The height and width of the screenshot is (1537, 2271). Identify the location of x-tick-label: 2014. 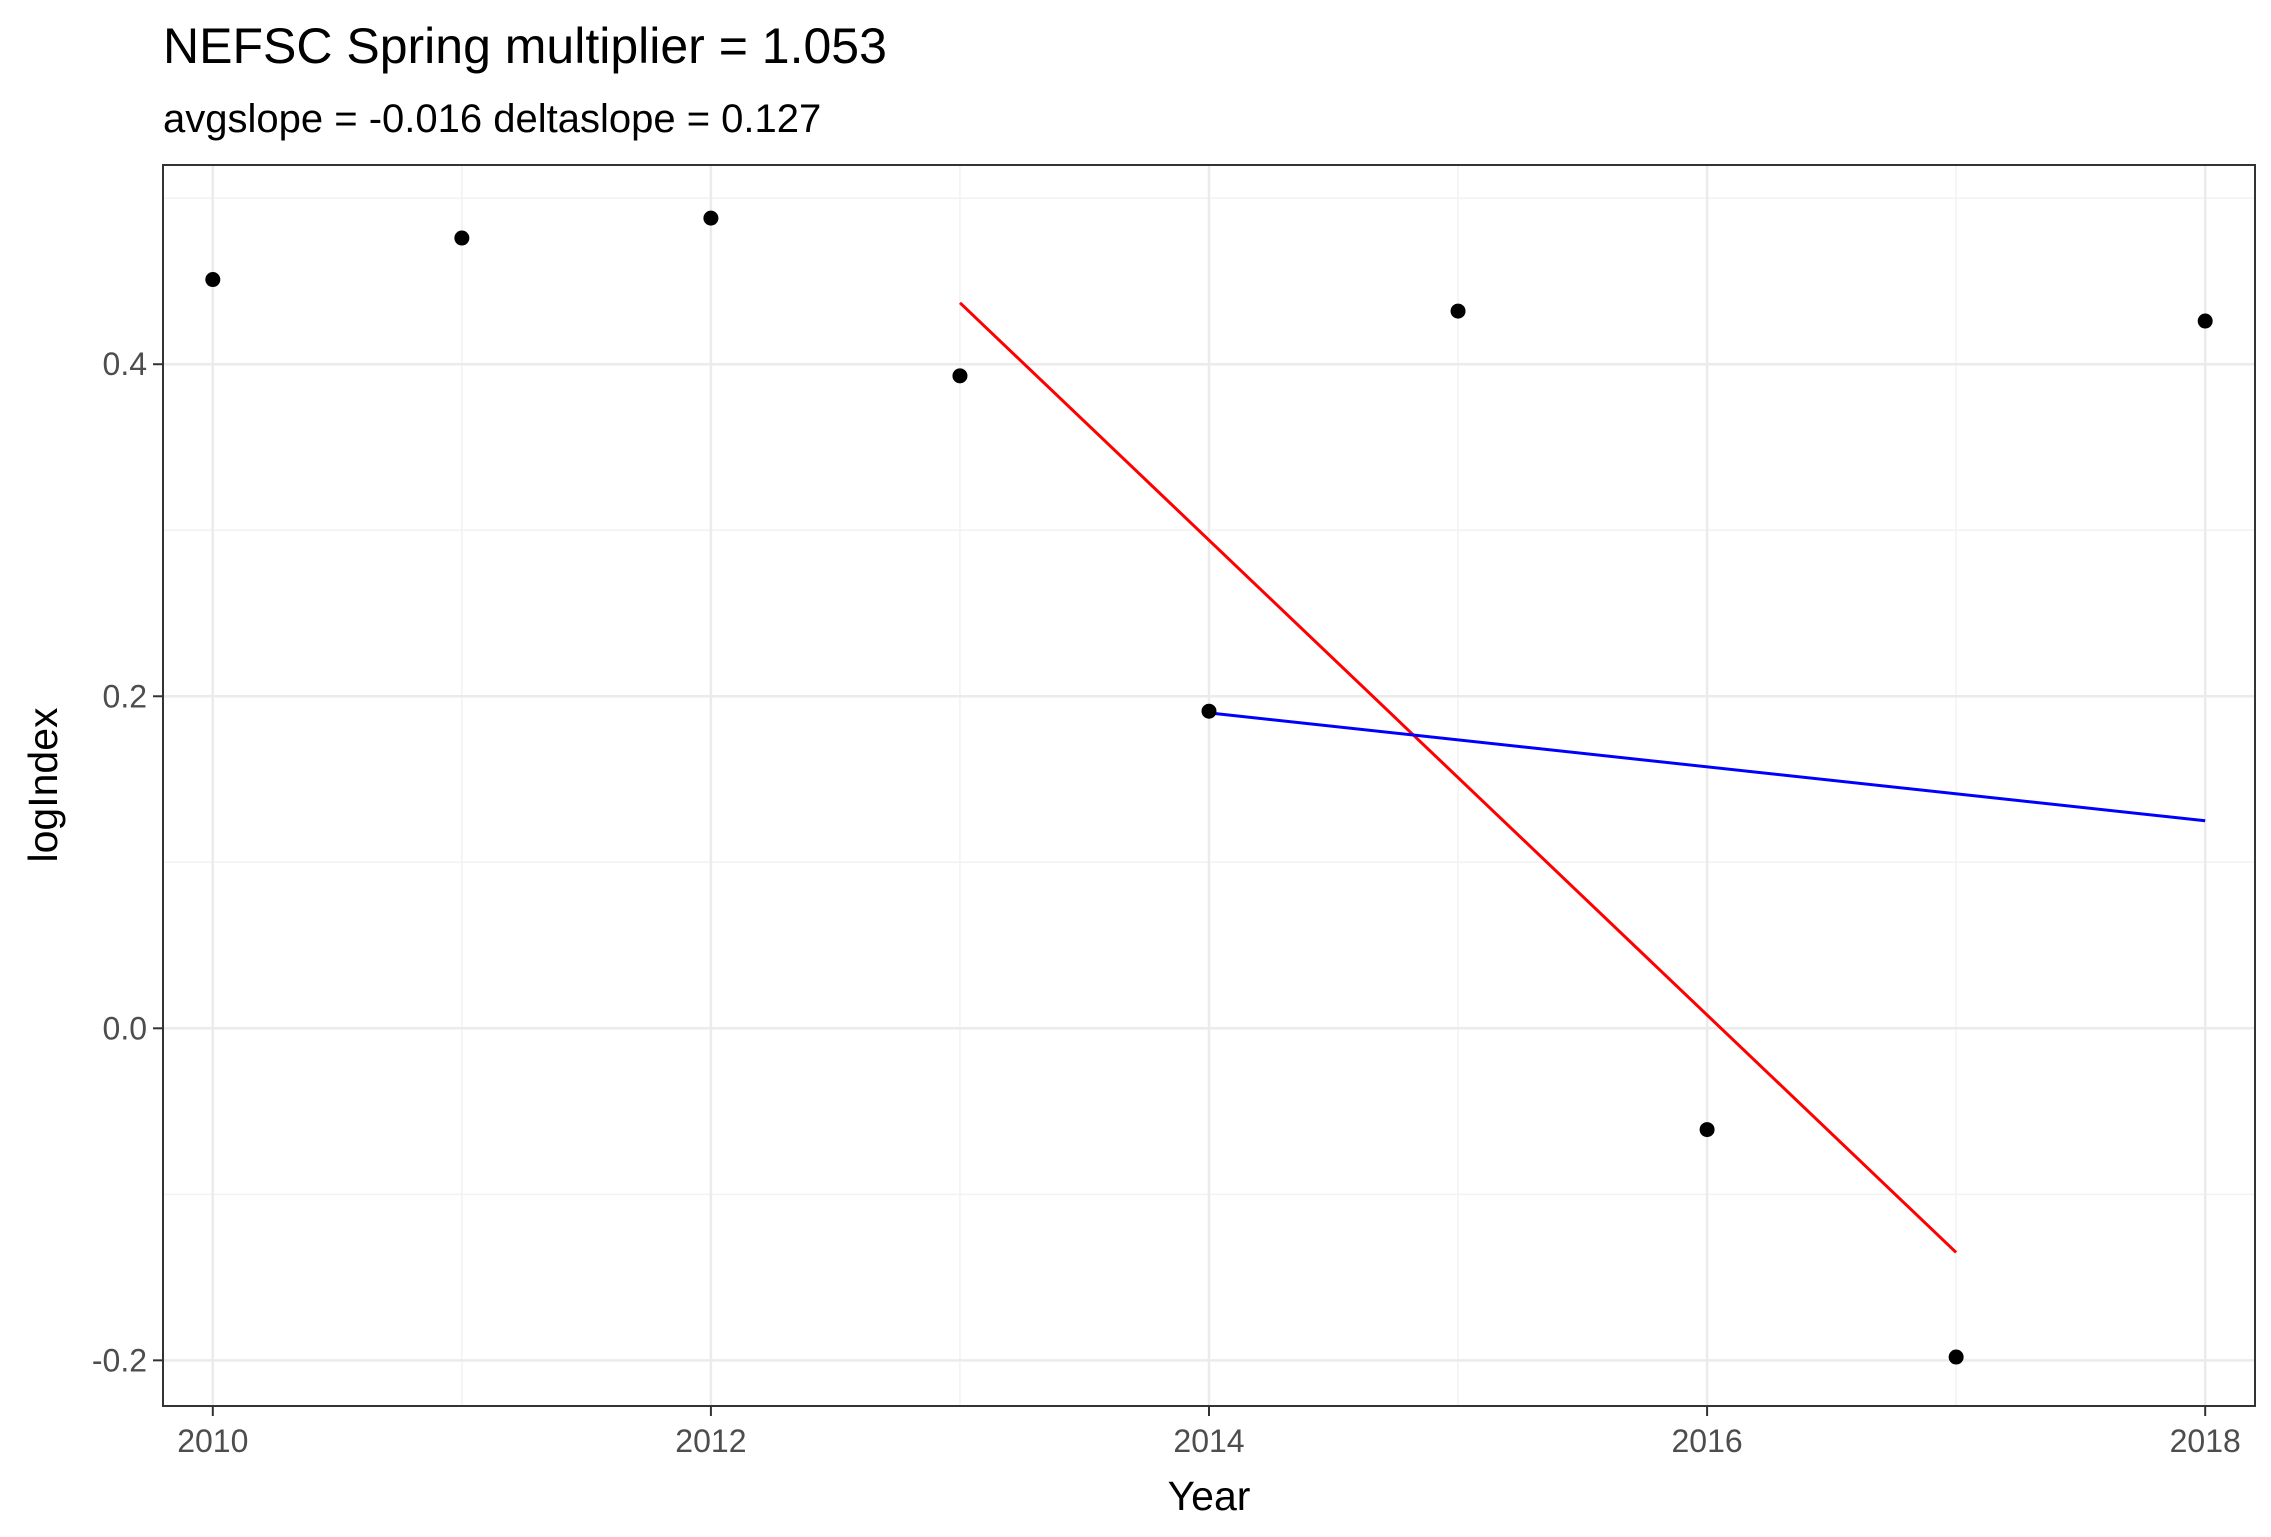
(1208, 1441).